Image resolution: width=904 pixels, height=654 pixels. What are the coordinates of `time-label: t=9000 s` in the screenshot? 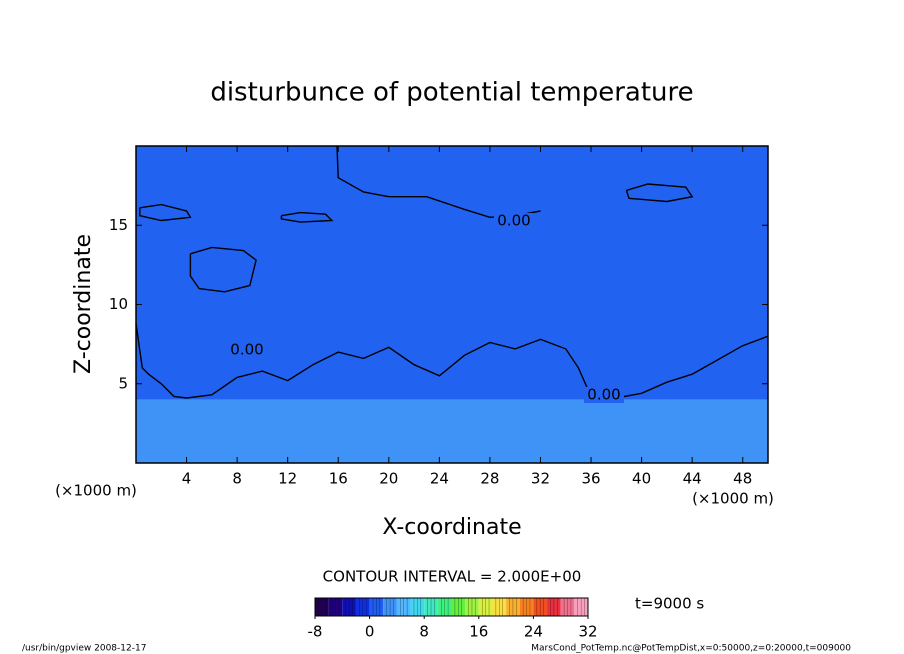 It's located at (669, 604).